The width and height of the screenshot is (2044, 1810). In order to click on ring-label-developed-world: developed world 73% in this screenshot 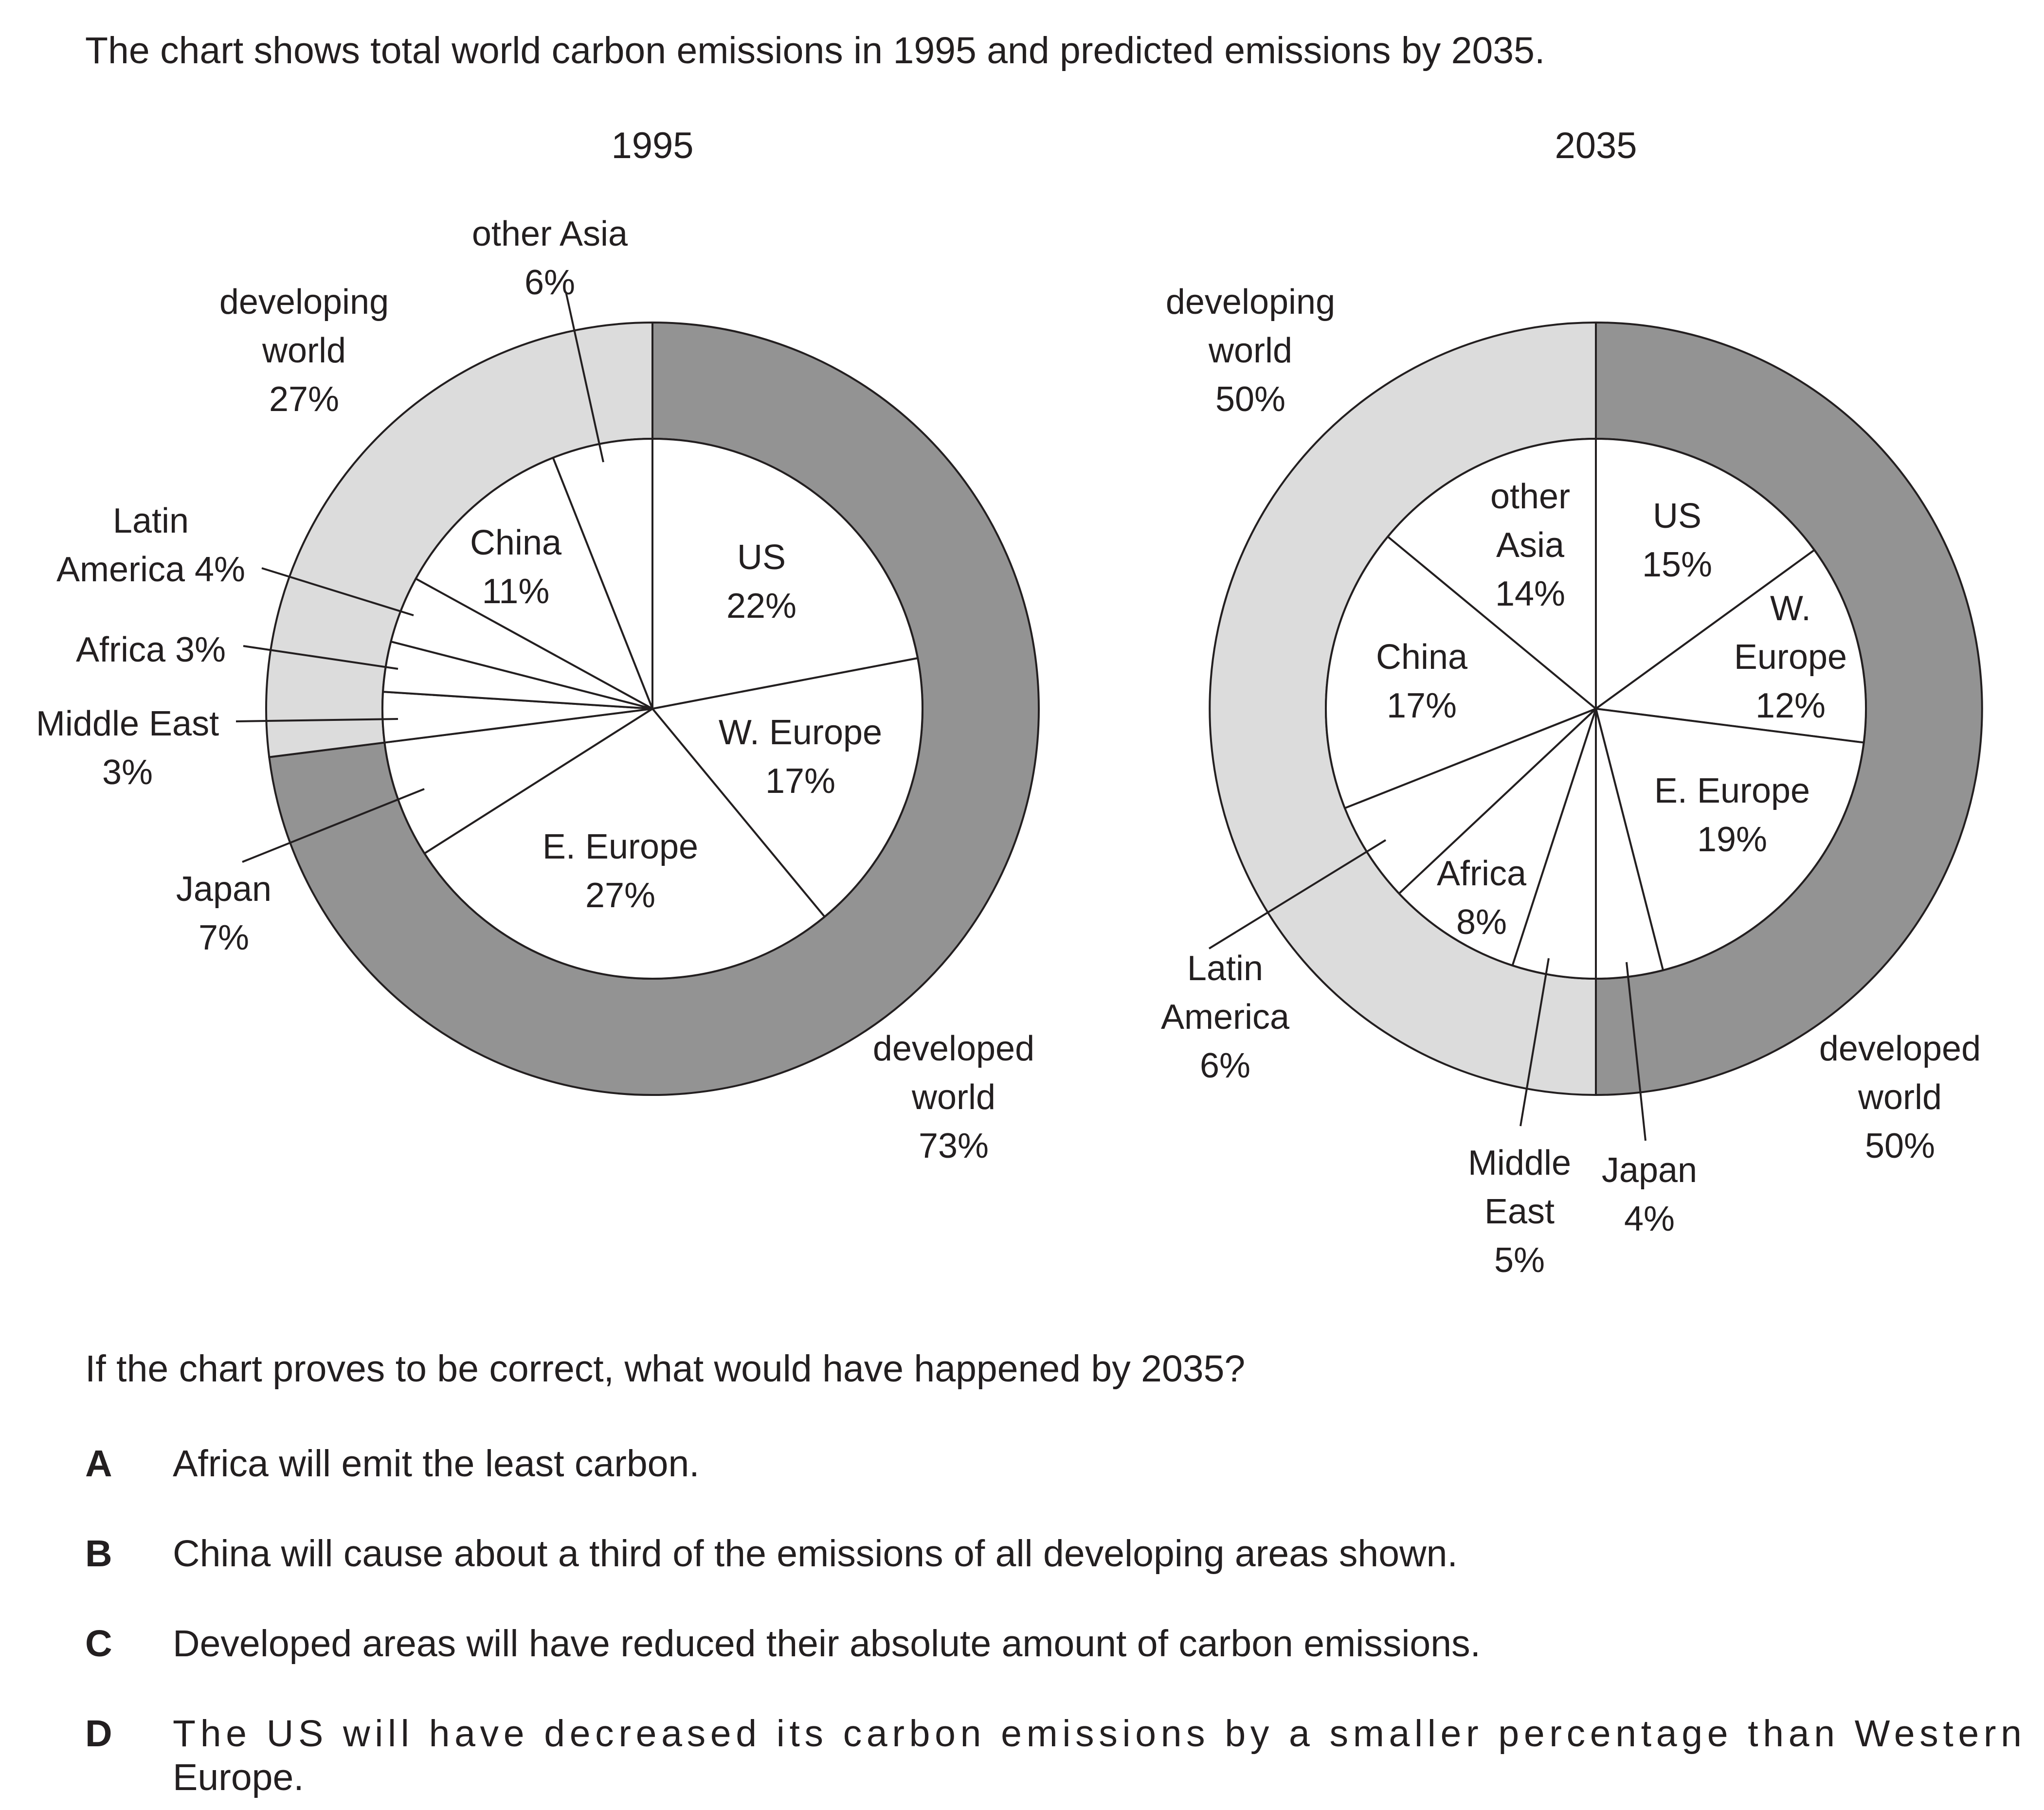, I will do `click(954, 1097)`.